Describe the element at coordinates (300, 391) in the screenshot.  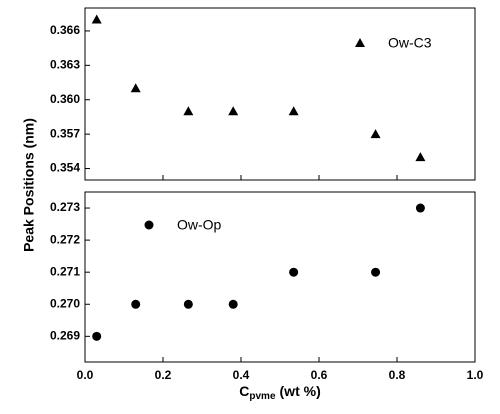
I see `x-label-rest: (wt %)` at that location.